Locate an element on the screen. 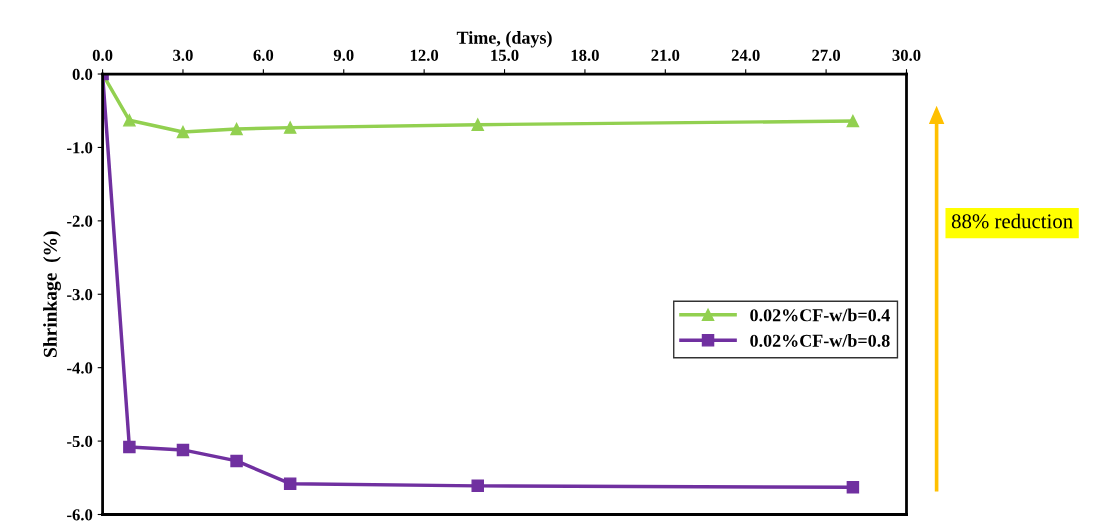 Image resolution: width=1115 pixels, height=525 pixels. y-tick-label: -2.0 is located at coordinates (80, 221).